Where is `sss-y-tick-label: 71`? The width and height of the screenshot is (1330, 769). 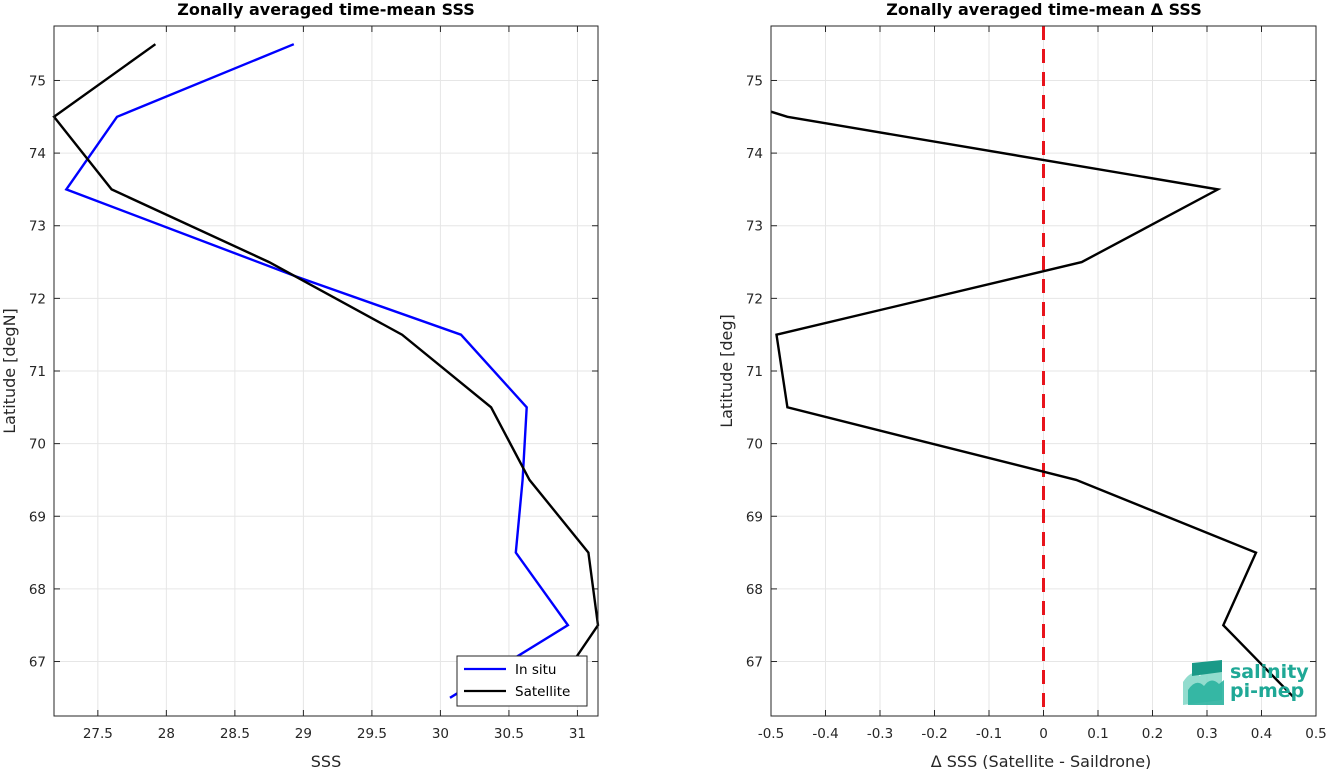 sss-y-tick-label: 71 is located at coordinates (37, 372).